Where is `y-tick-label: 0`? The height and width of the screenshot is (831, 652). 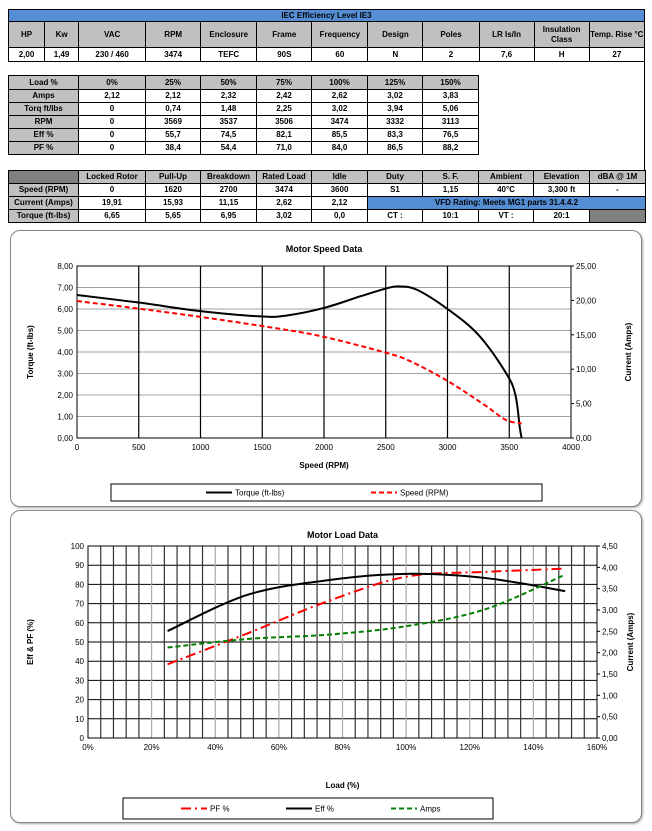
y-tick-label: 0 is located at coordinates (82, 738).